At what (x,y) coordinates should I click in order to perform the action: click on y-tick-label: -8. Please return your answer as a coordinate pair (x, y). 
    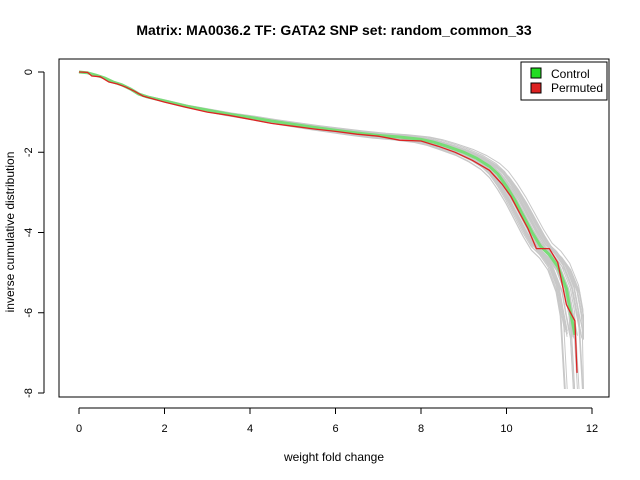
    Looking at the image, I should click on (29, 393).